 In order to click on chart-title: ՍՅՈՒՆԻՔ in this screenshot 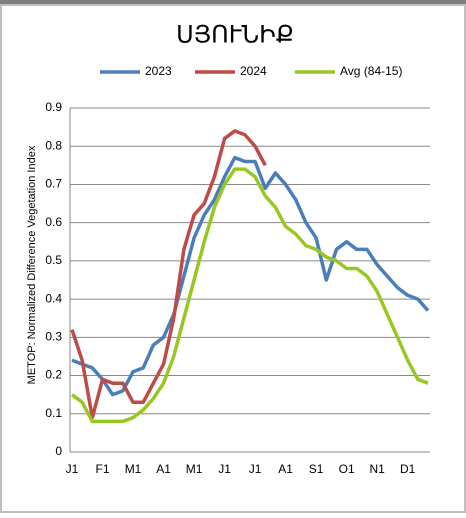, I will do `click(235, 34)`.